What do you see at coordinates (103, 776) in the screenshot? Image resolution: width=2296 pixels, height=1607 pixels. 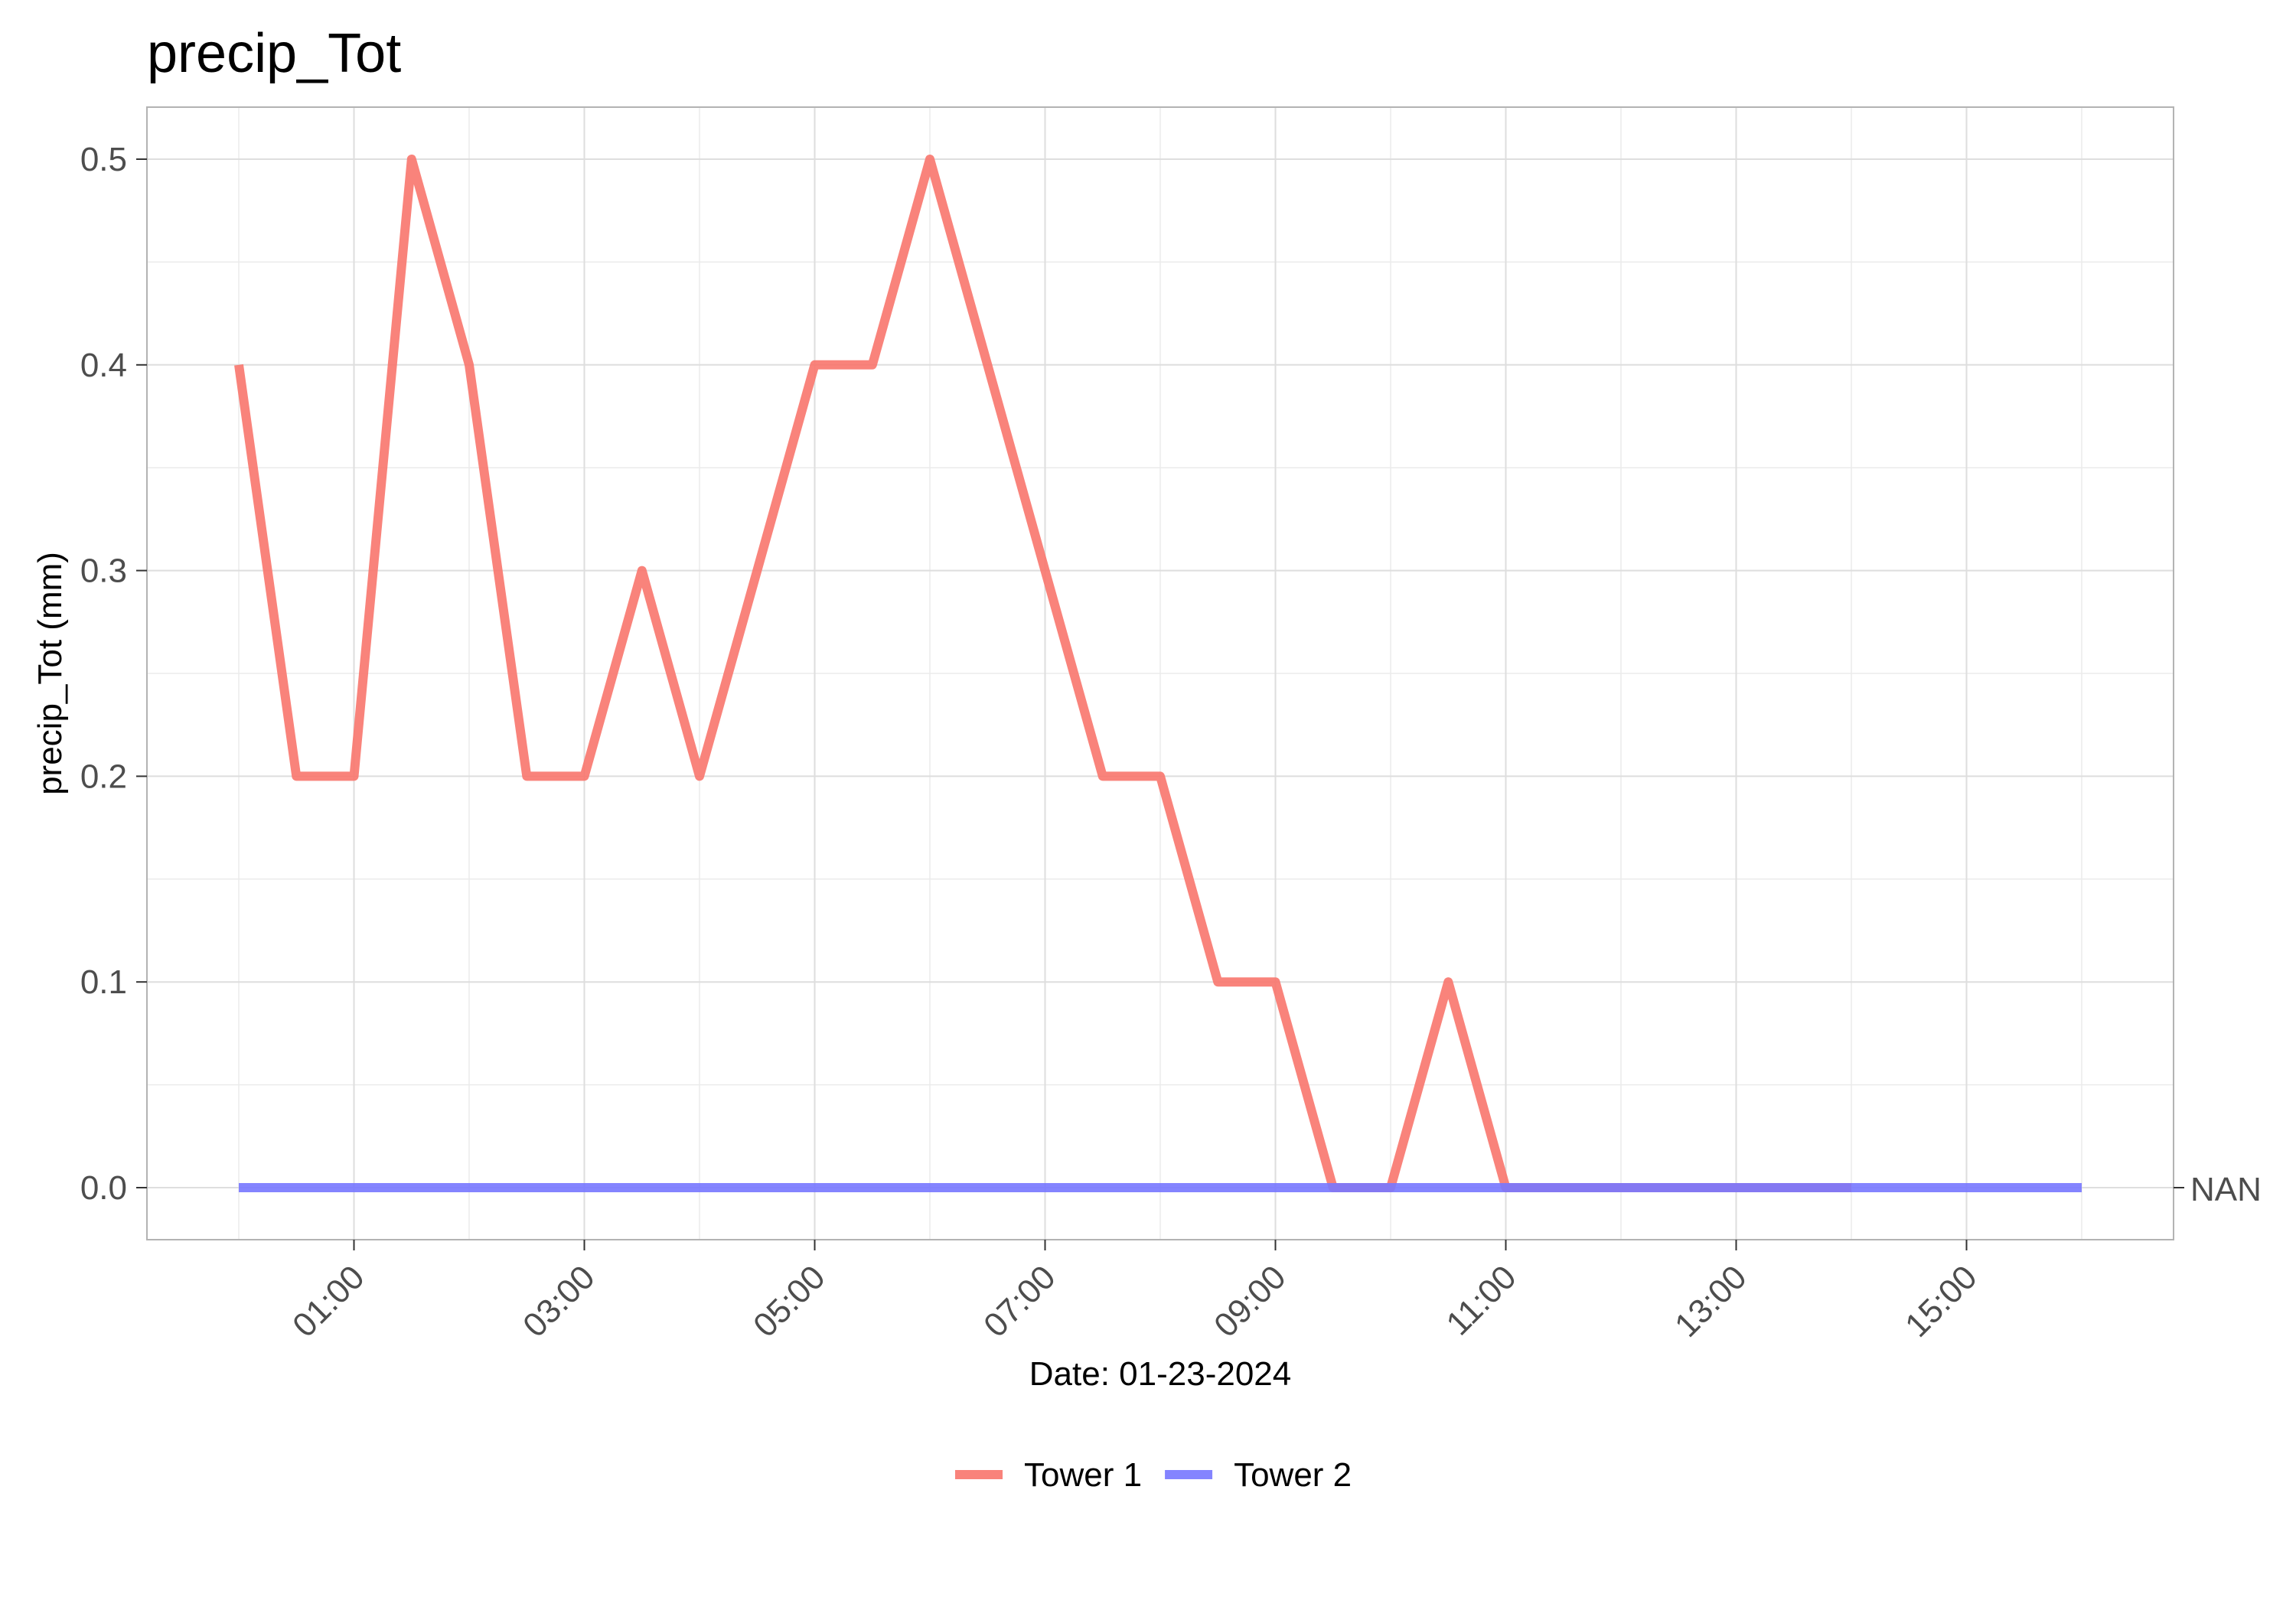 I see `y-tick-label: 0.2` at bounding box center [103, 776].